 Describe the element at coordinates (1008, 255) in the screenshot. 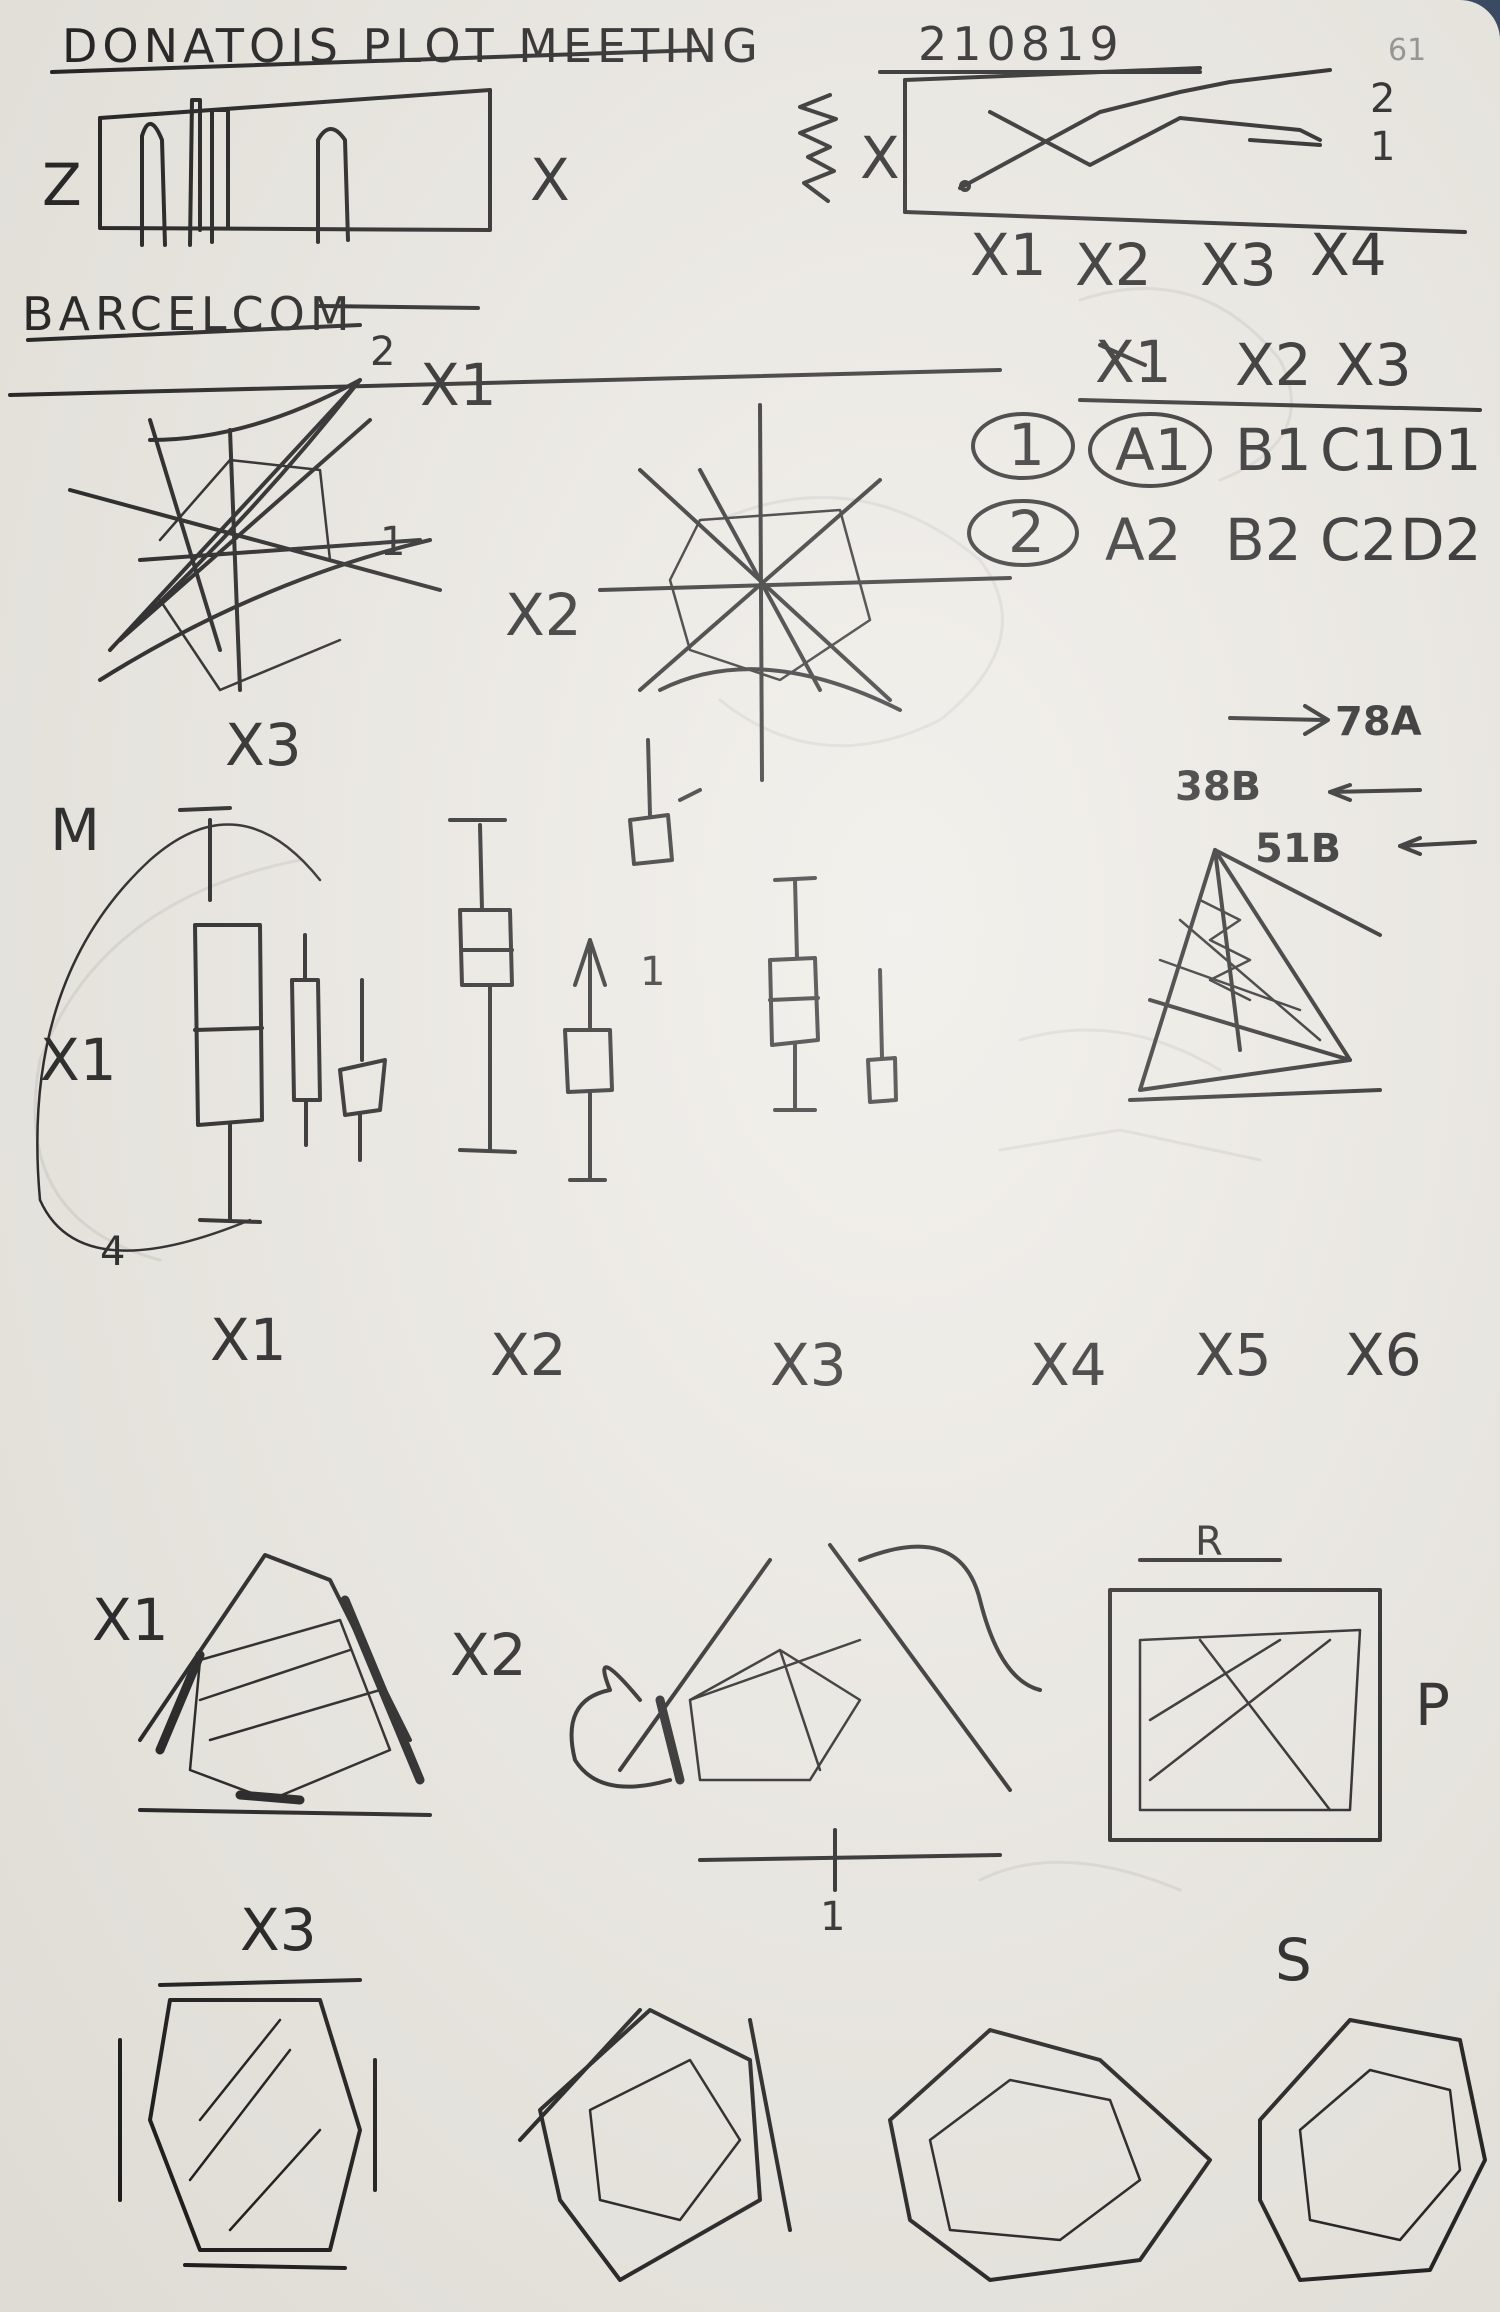

I see `line-x-label-1: X1` at that location.